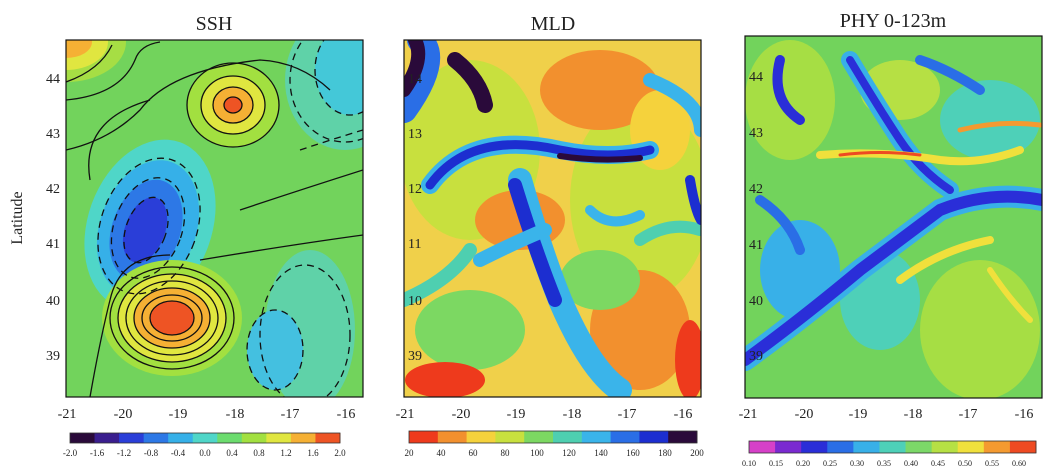 The height and width of the screenshot is (470, 1055). I want to click on ssh-cbar-label: 1.2, so click(285, 453).